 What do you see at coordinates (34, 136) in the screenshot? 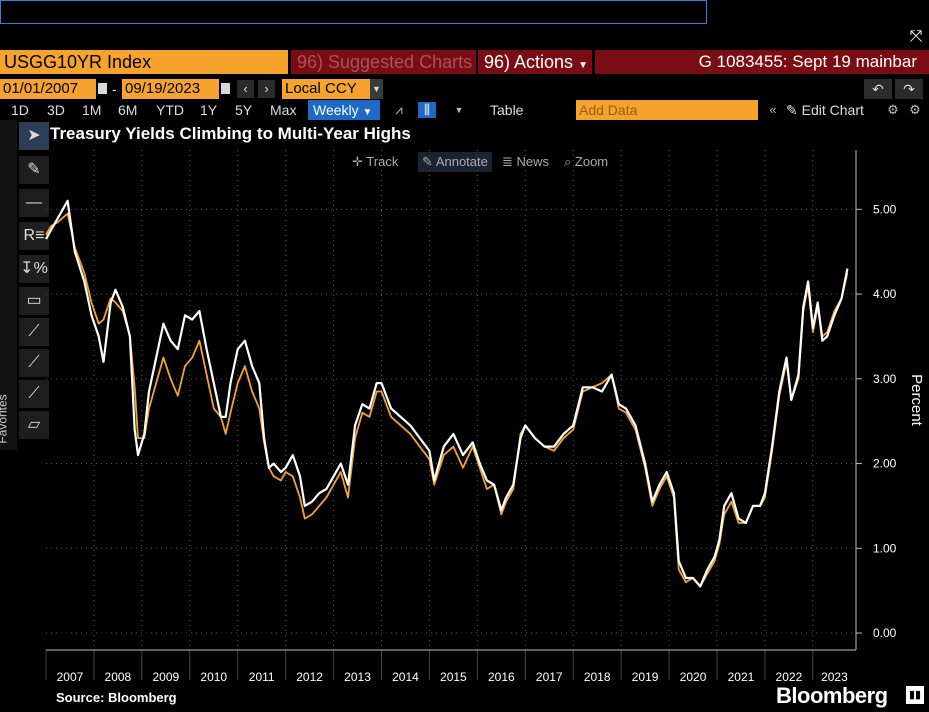
I see `pointer-tool-icon: ➤` at bounding box center [34, 136].